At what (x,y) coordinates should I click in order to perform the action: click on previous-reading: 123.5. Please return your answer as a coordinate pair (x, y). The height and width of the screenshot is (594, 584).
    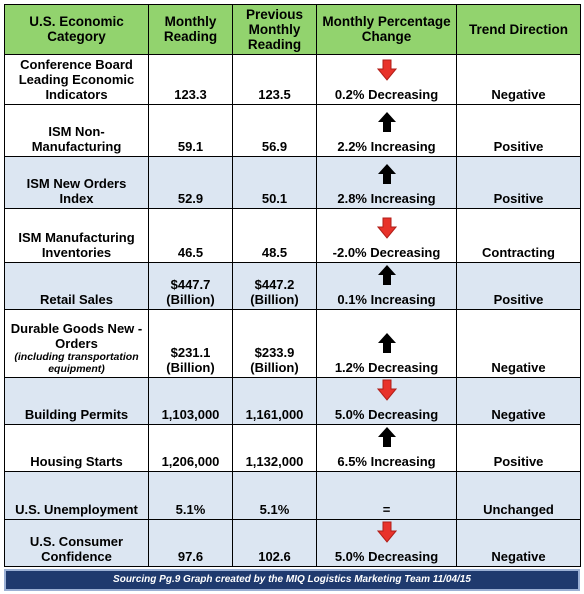
    Looking at the image, I should click on (274, 79).